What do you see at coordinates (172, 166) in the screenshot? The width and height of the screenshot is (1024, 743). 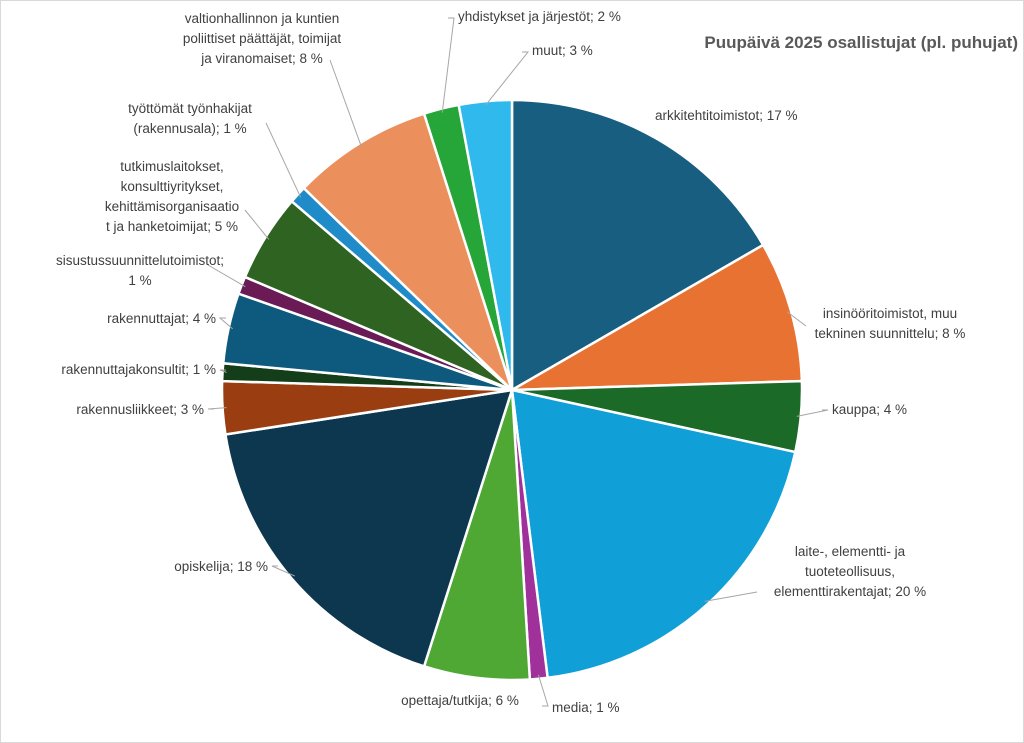 I see `data-label: tutkimuslaitokset,` at bounding box center [172, 166].